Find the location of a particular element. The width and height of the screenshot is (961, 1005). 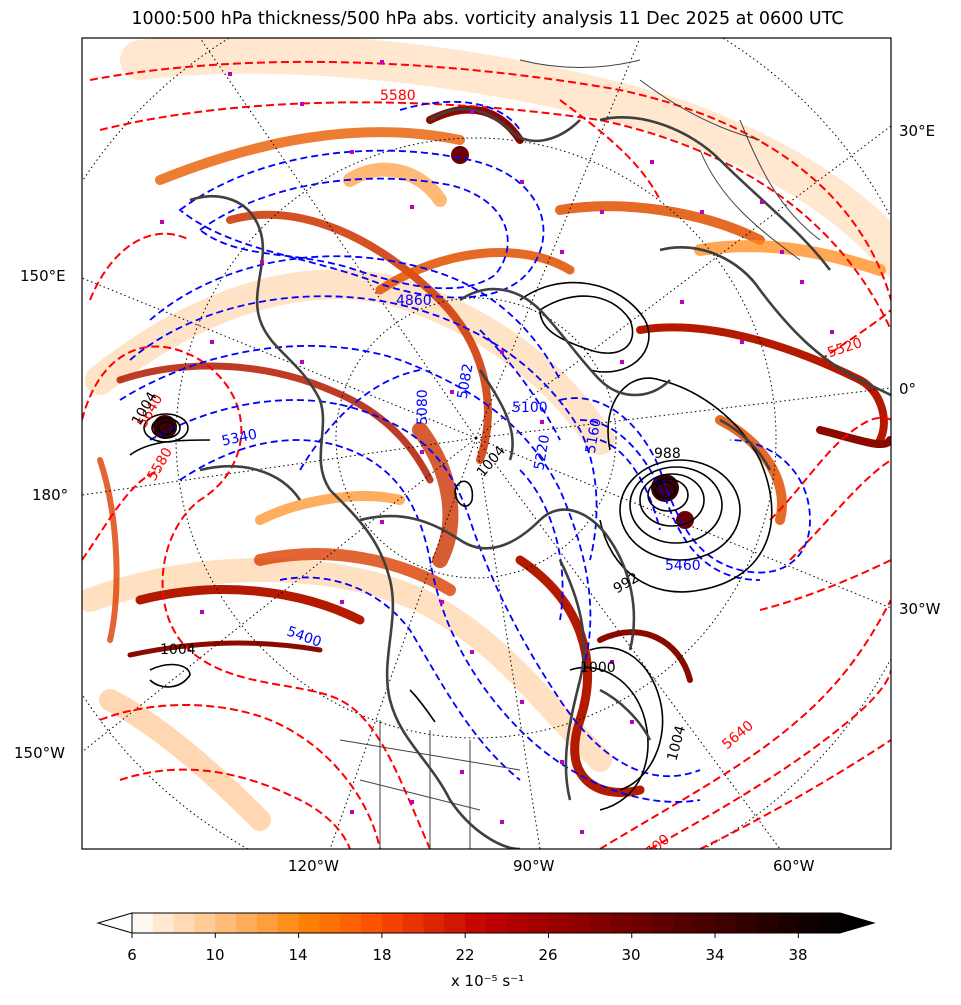

lon-label-bottom: 60°W is located at coordinates (794, 866).